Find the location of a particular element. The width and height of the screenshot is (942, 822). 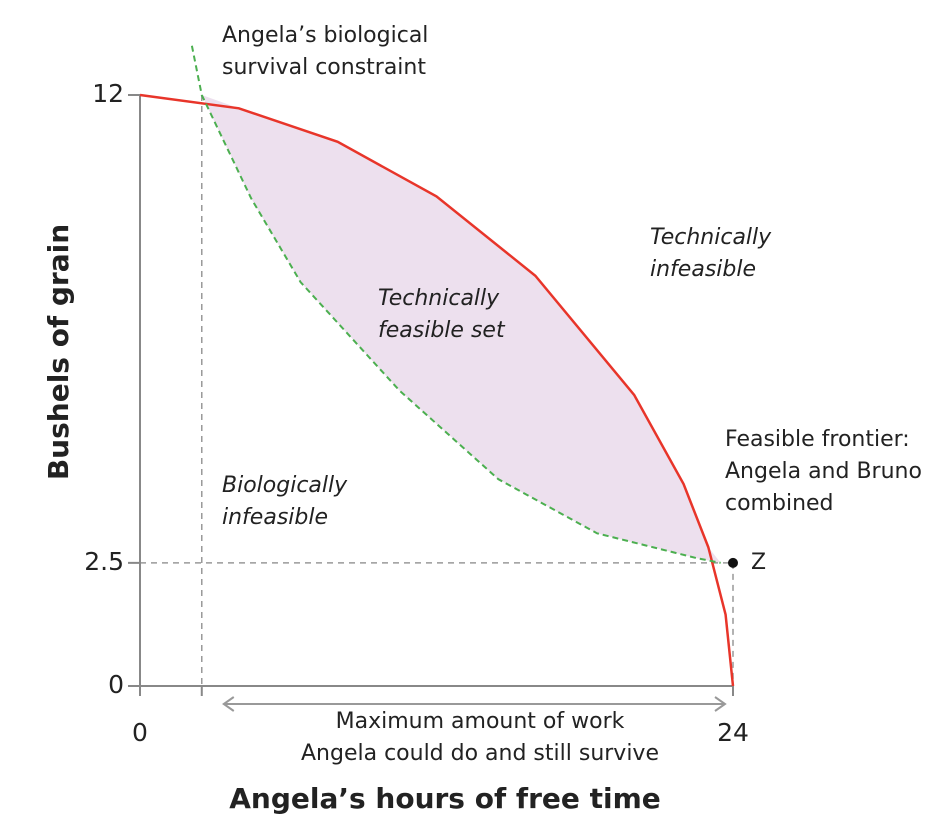

annotation: combined is located at coordinates (779, 503).